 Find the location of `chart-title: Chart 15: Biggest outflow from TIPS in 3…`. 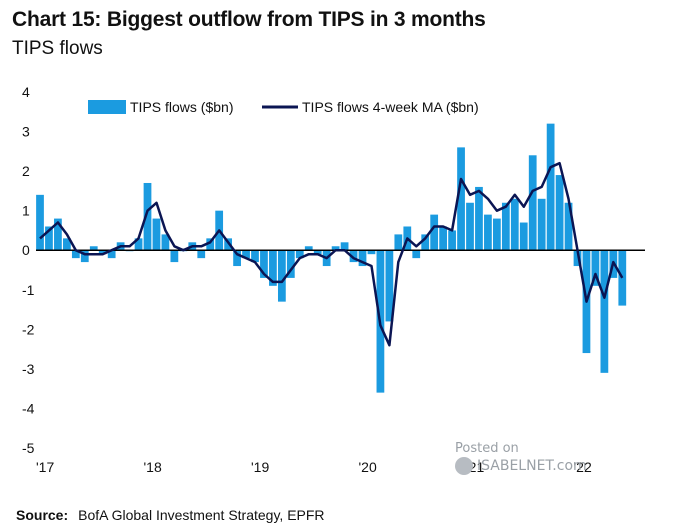

chart-title: Chart 15: Biggest outflow from TIPS in 3… is located at coordinates (249, 19).